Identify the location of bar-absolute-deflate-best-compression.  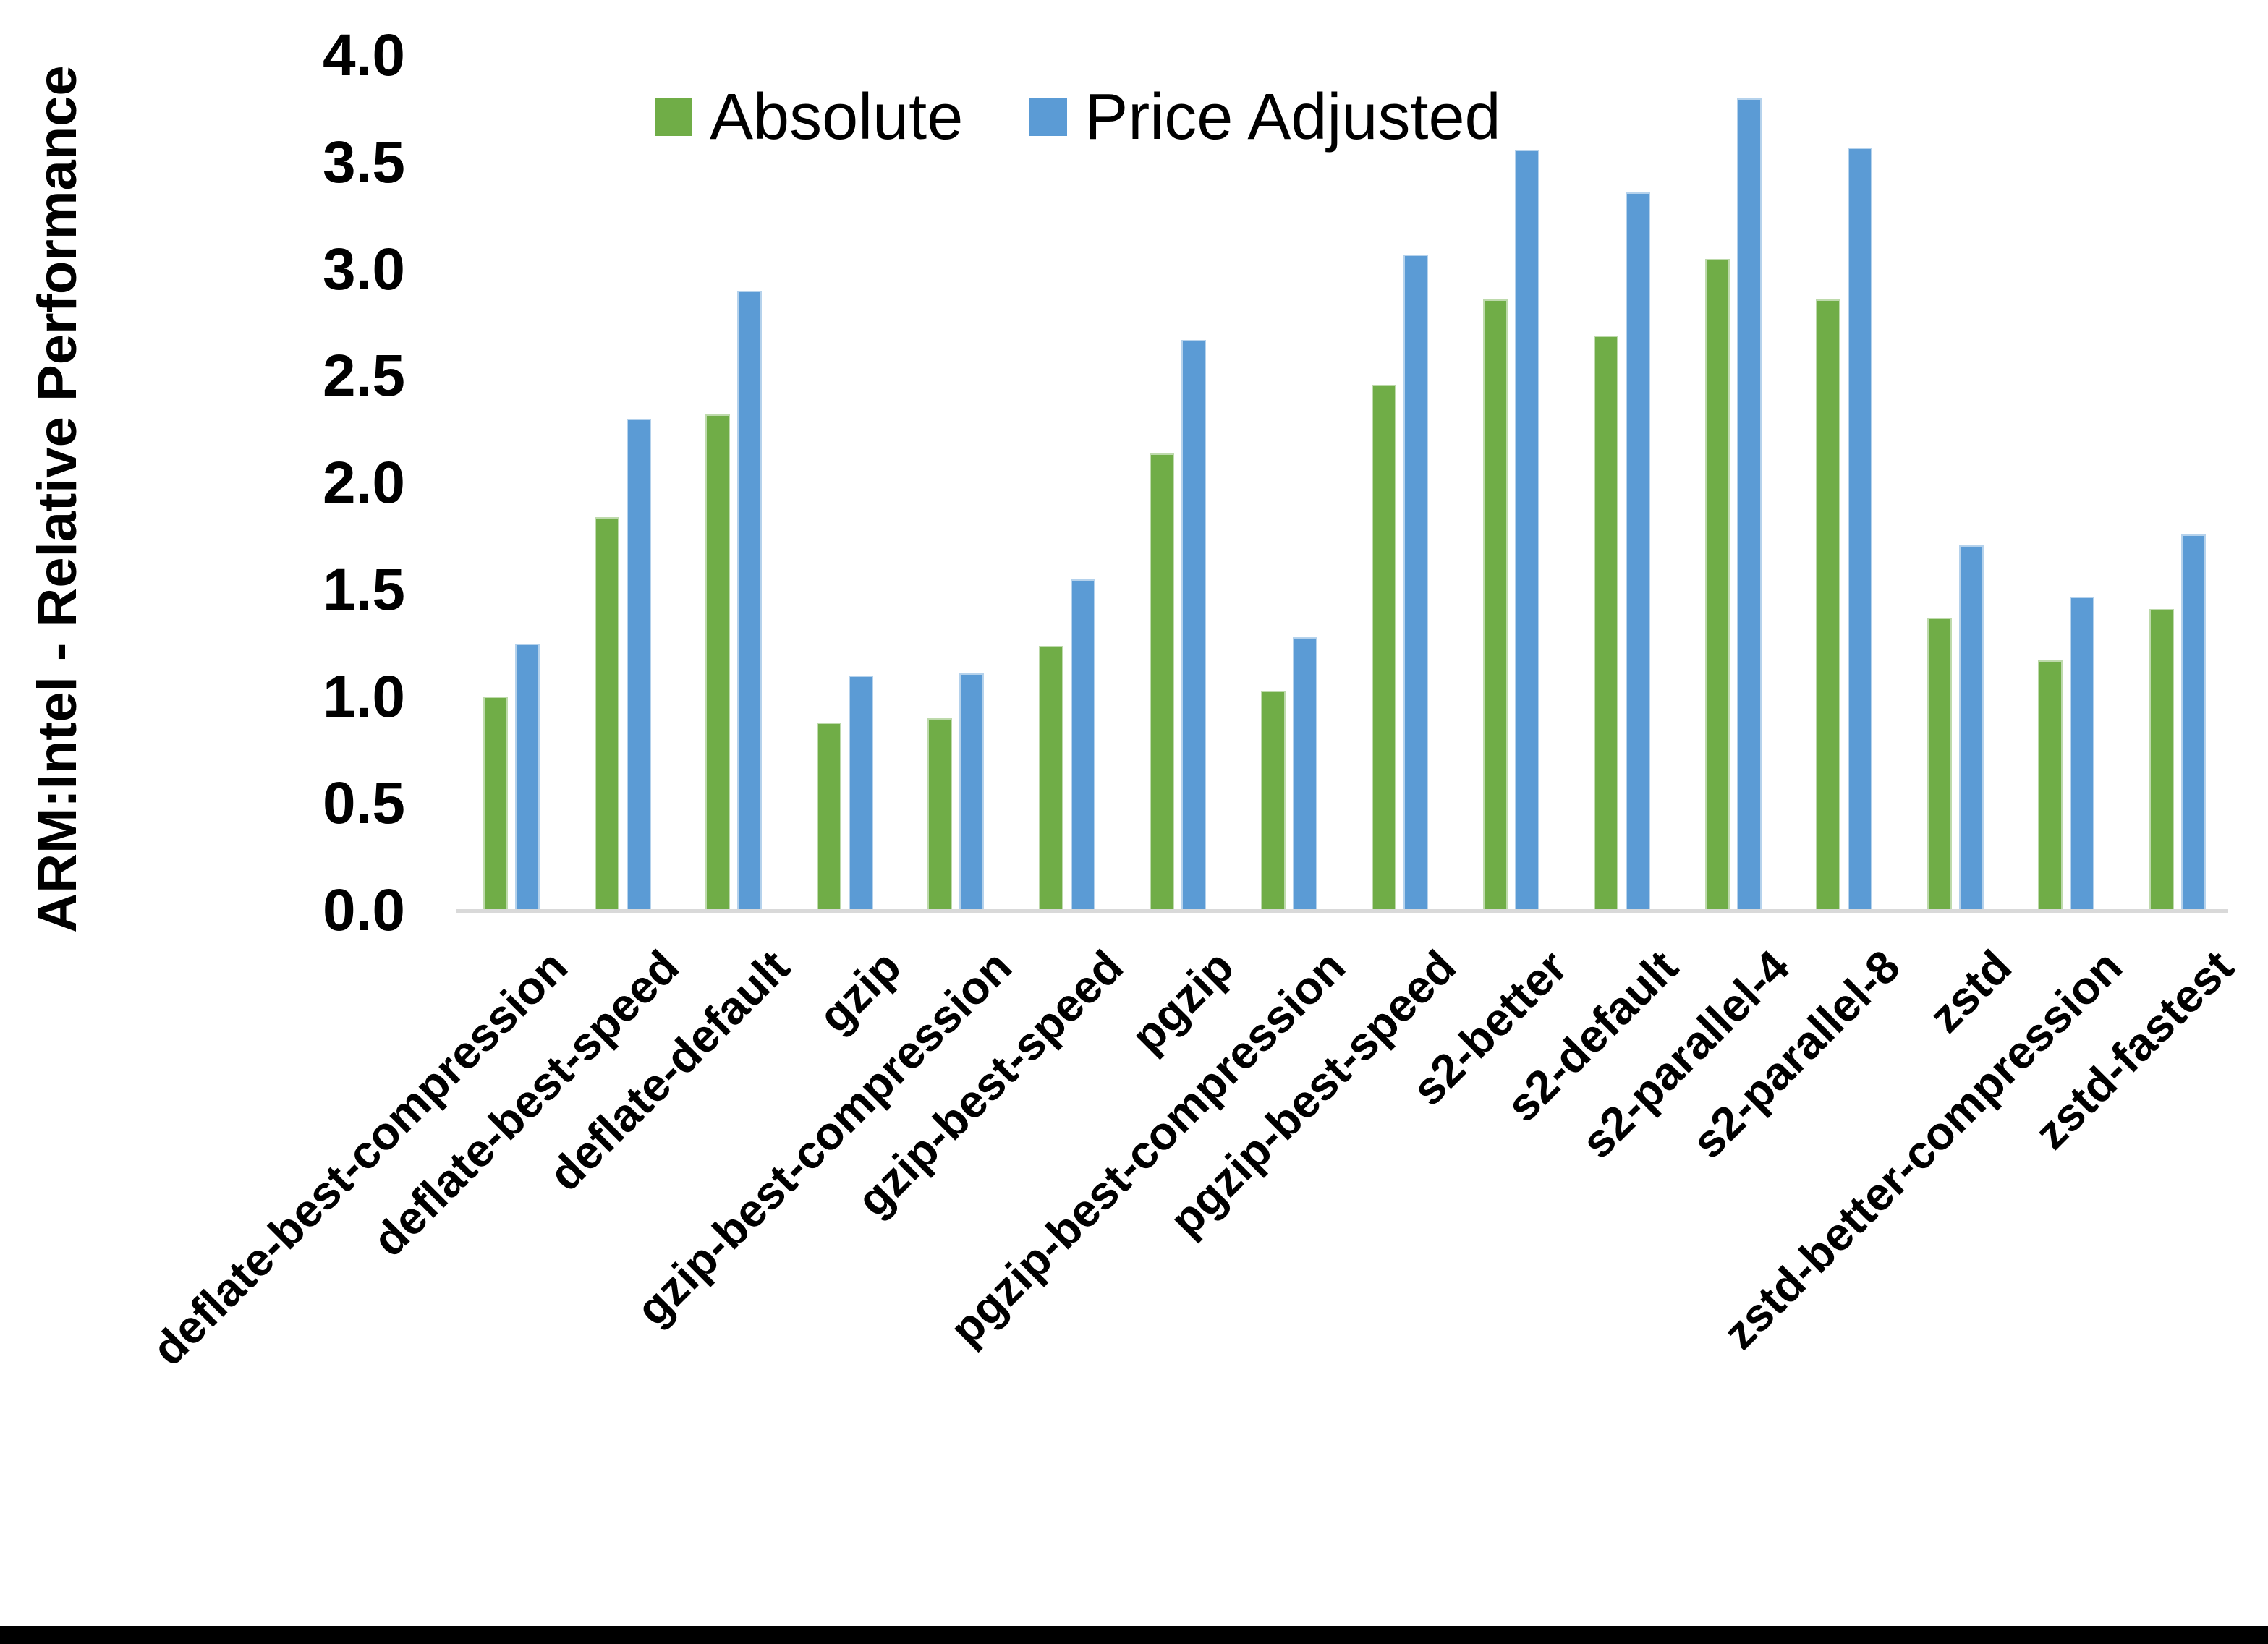
(496, 804).